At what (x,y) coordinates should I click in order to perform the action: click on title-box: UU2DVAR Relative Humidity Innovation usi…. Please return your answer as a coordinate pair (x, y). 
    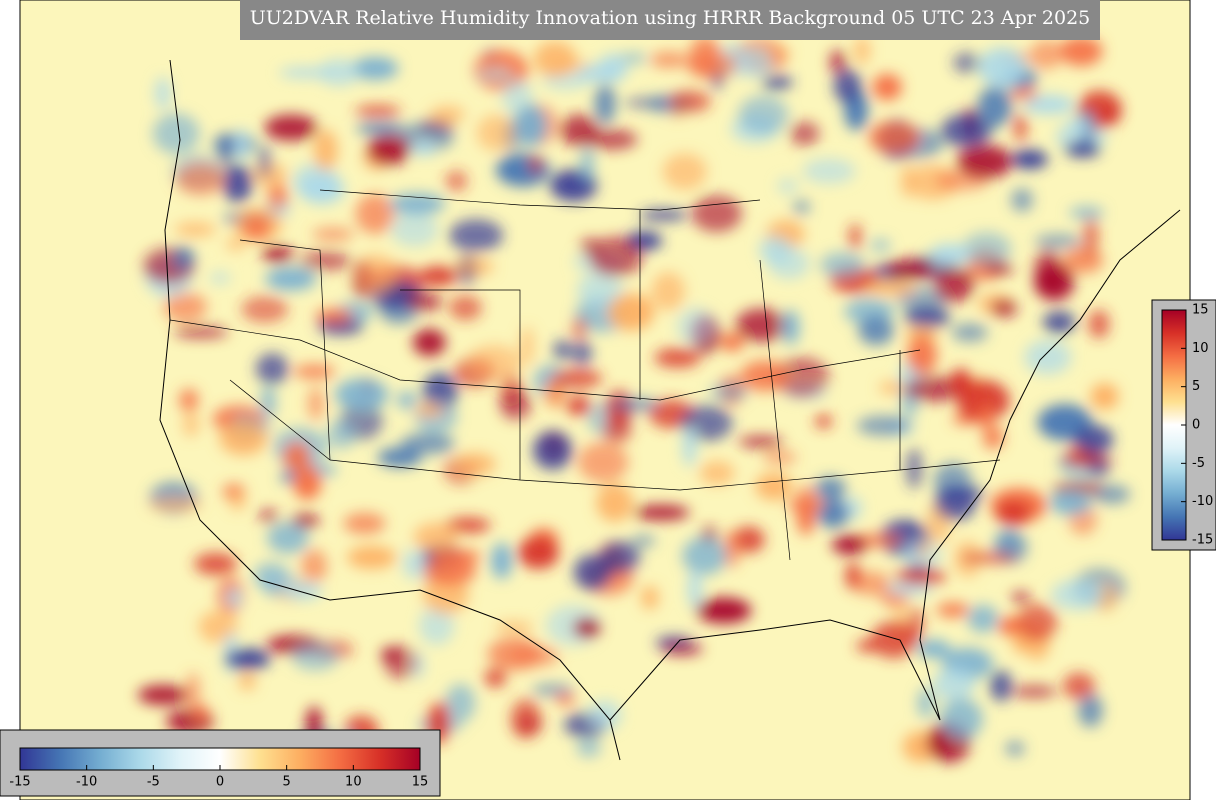
    Looking at the image, I should click on (670, 20).